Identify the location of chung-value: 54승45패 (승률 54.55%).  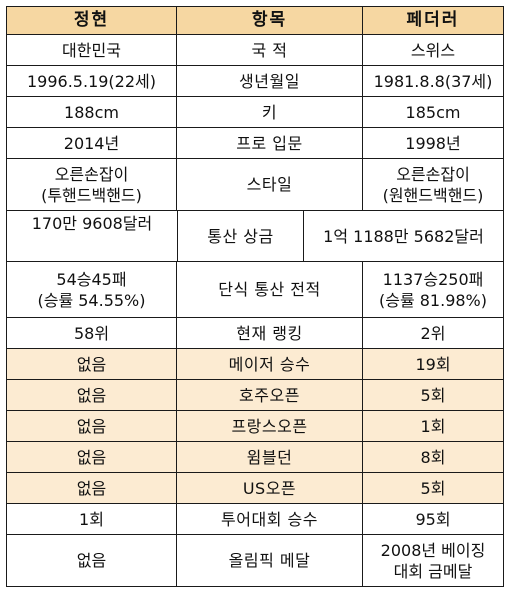
(91, 289).